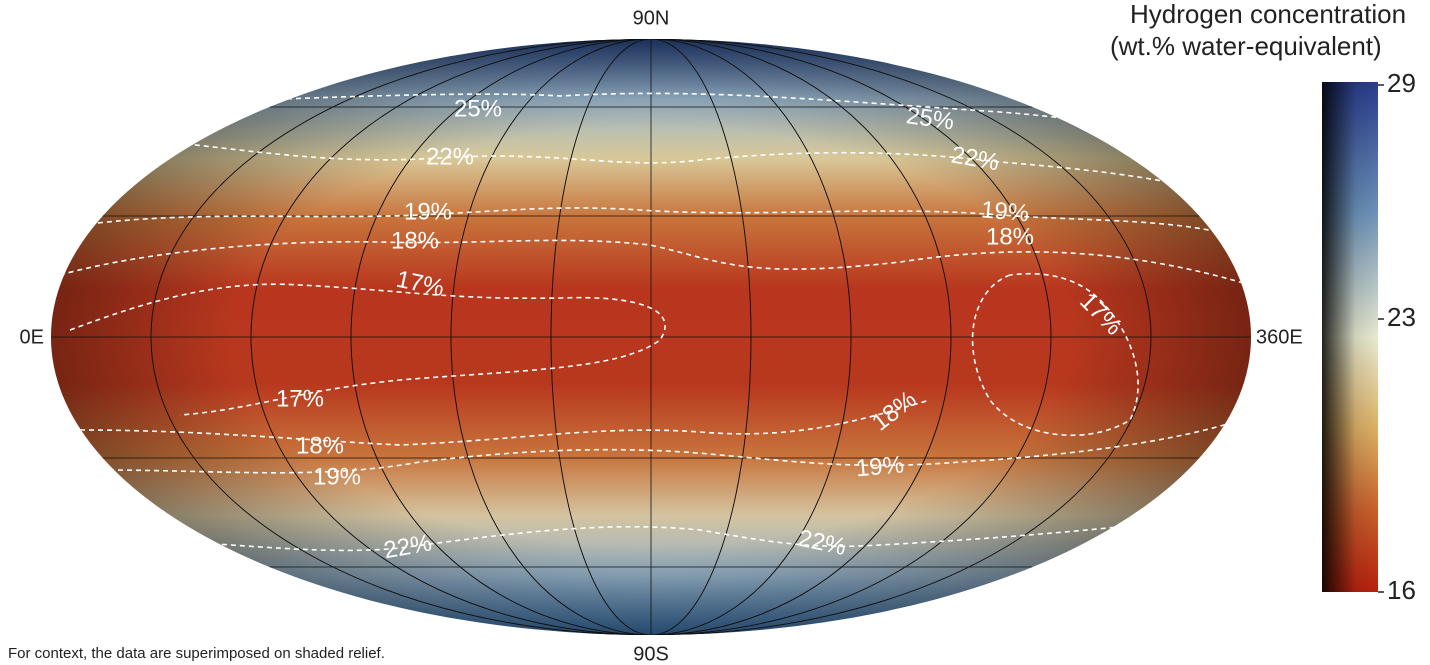 Image resolution: width=1430 pixels, height=665 pixels. What do you see at coordinates (1401, 83) in the screenshot?
I see `colorbar-tick-label: 29` at bounding box center [1401, 83].